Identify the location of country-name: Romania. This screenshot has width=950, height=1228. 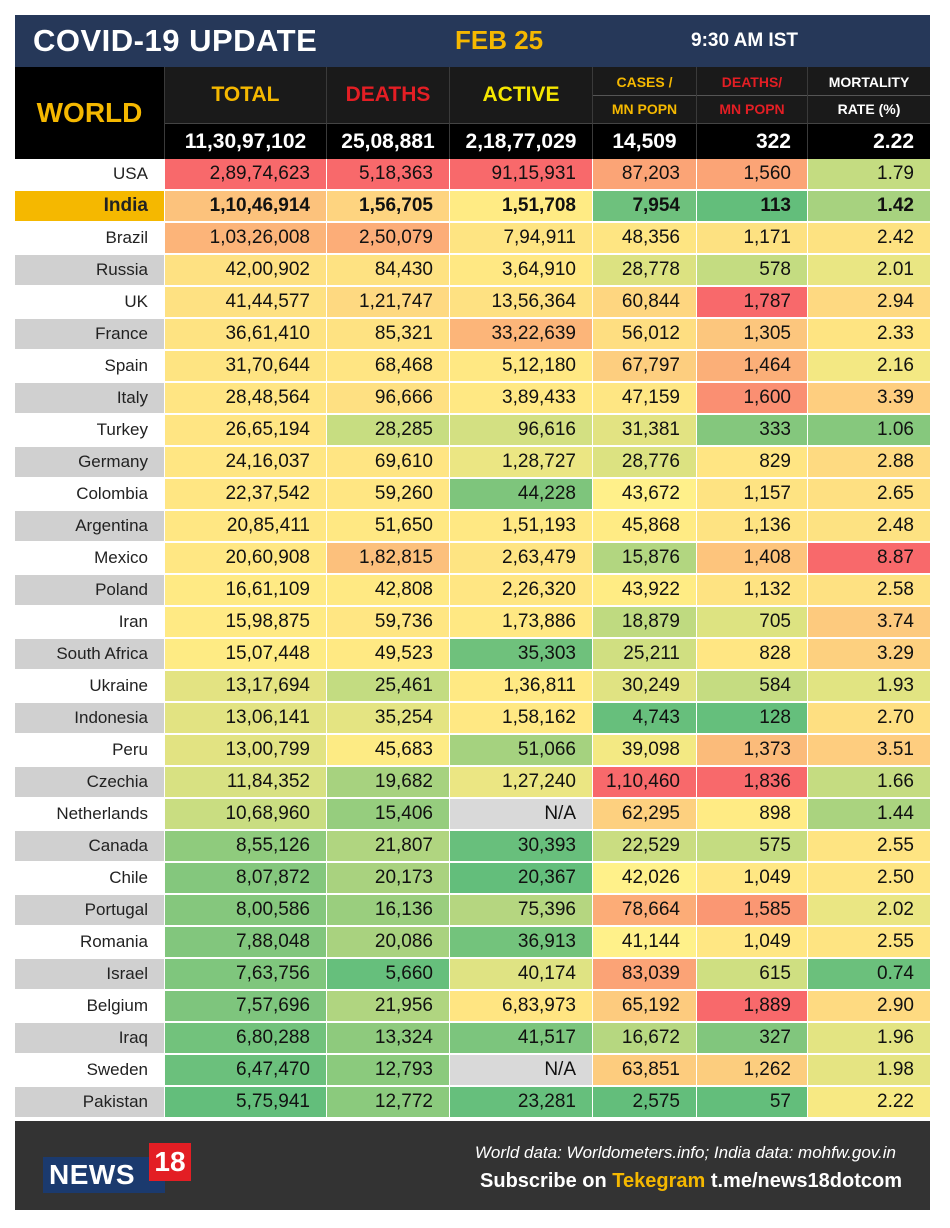
(90, 942).